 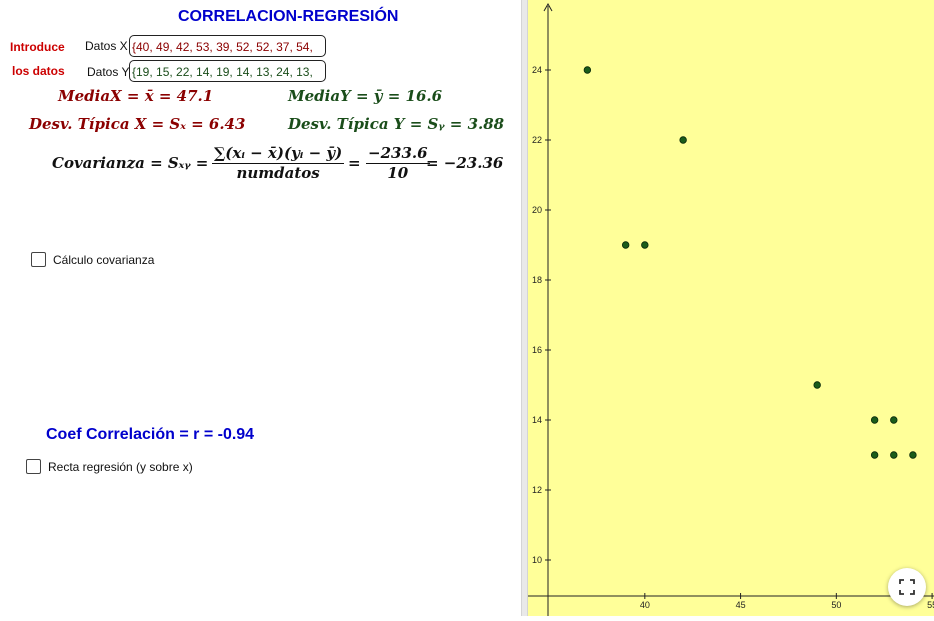 I want to click on y-tick-label: 18, so click(x=537, y=280).